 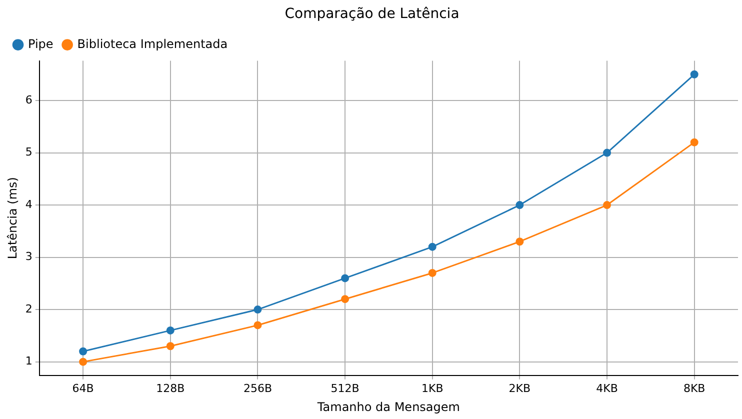 I want to click on chart-title: Comparação de Latência, so click(x=372, y=14).